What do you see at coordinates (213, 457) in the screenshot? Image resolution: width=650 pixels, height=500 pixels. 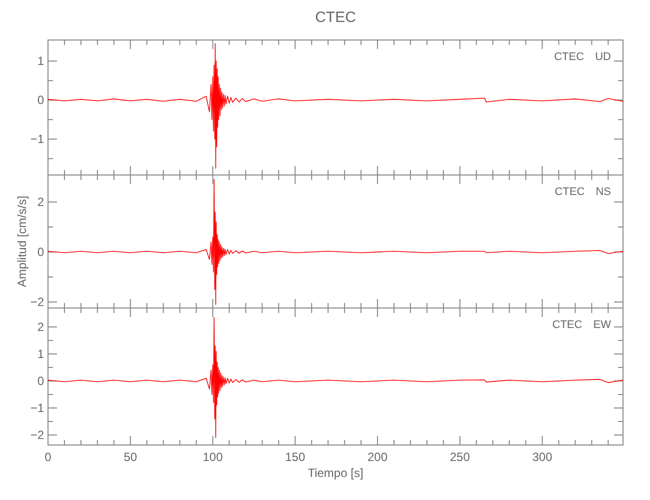 I see `x-tick-label: 100` at bounding box center [213, 457].